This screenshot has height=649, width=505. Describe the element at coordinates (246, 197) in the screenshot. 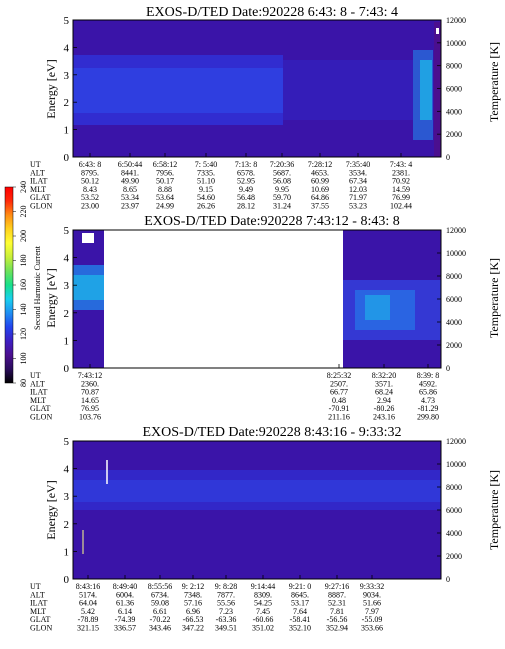

I see `ephem-value: 56.48` at that location.